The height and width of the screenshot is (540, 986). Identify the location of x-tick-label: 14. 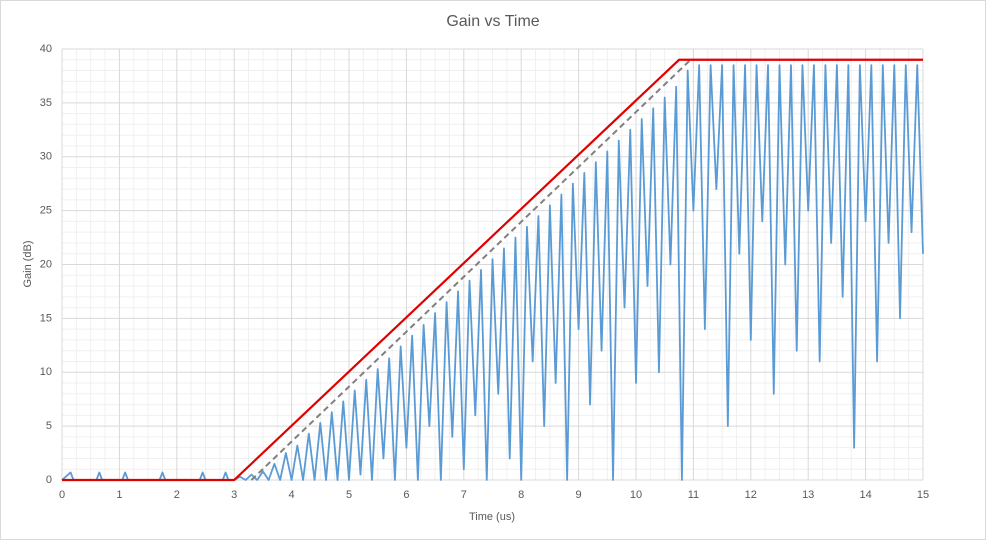
(865, 495).